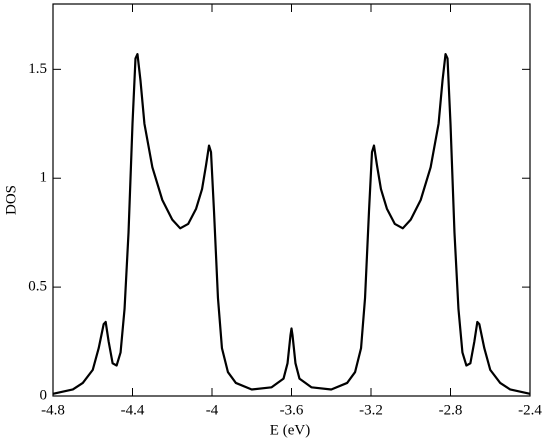  What do you see at coordinates (371, 410) in the screenshot?
I see `x-tick-label: -3.2` at bounding box center [371, 410].